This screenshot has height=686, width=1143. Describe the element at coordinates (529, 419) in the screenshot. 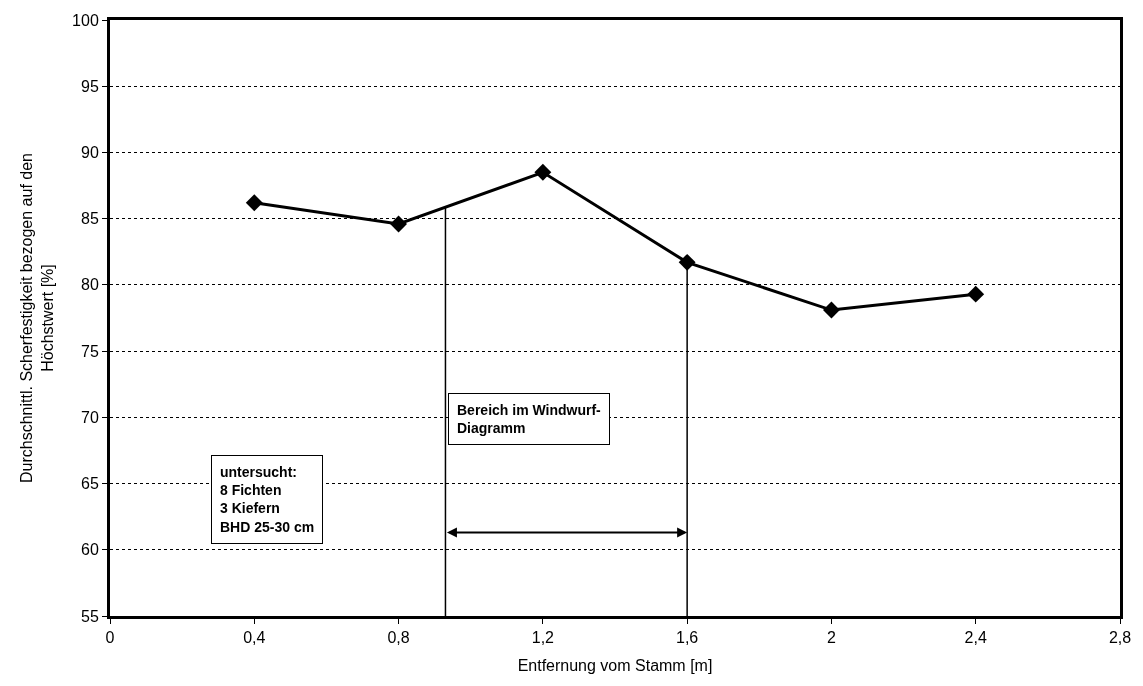

I see `annotation: Bereich im Windwurf- Diagramm` at that location.